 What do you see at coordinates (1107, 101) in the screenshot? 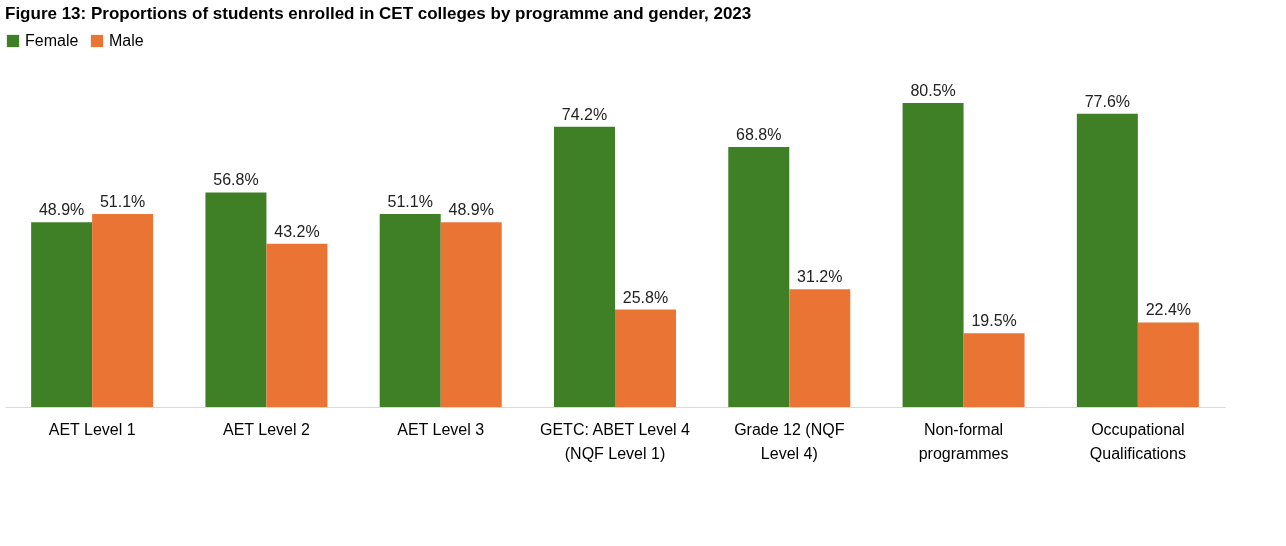
I see `data-label: 77.6%` at bounding box center [1107, 101].